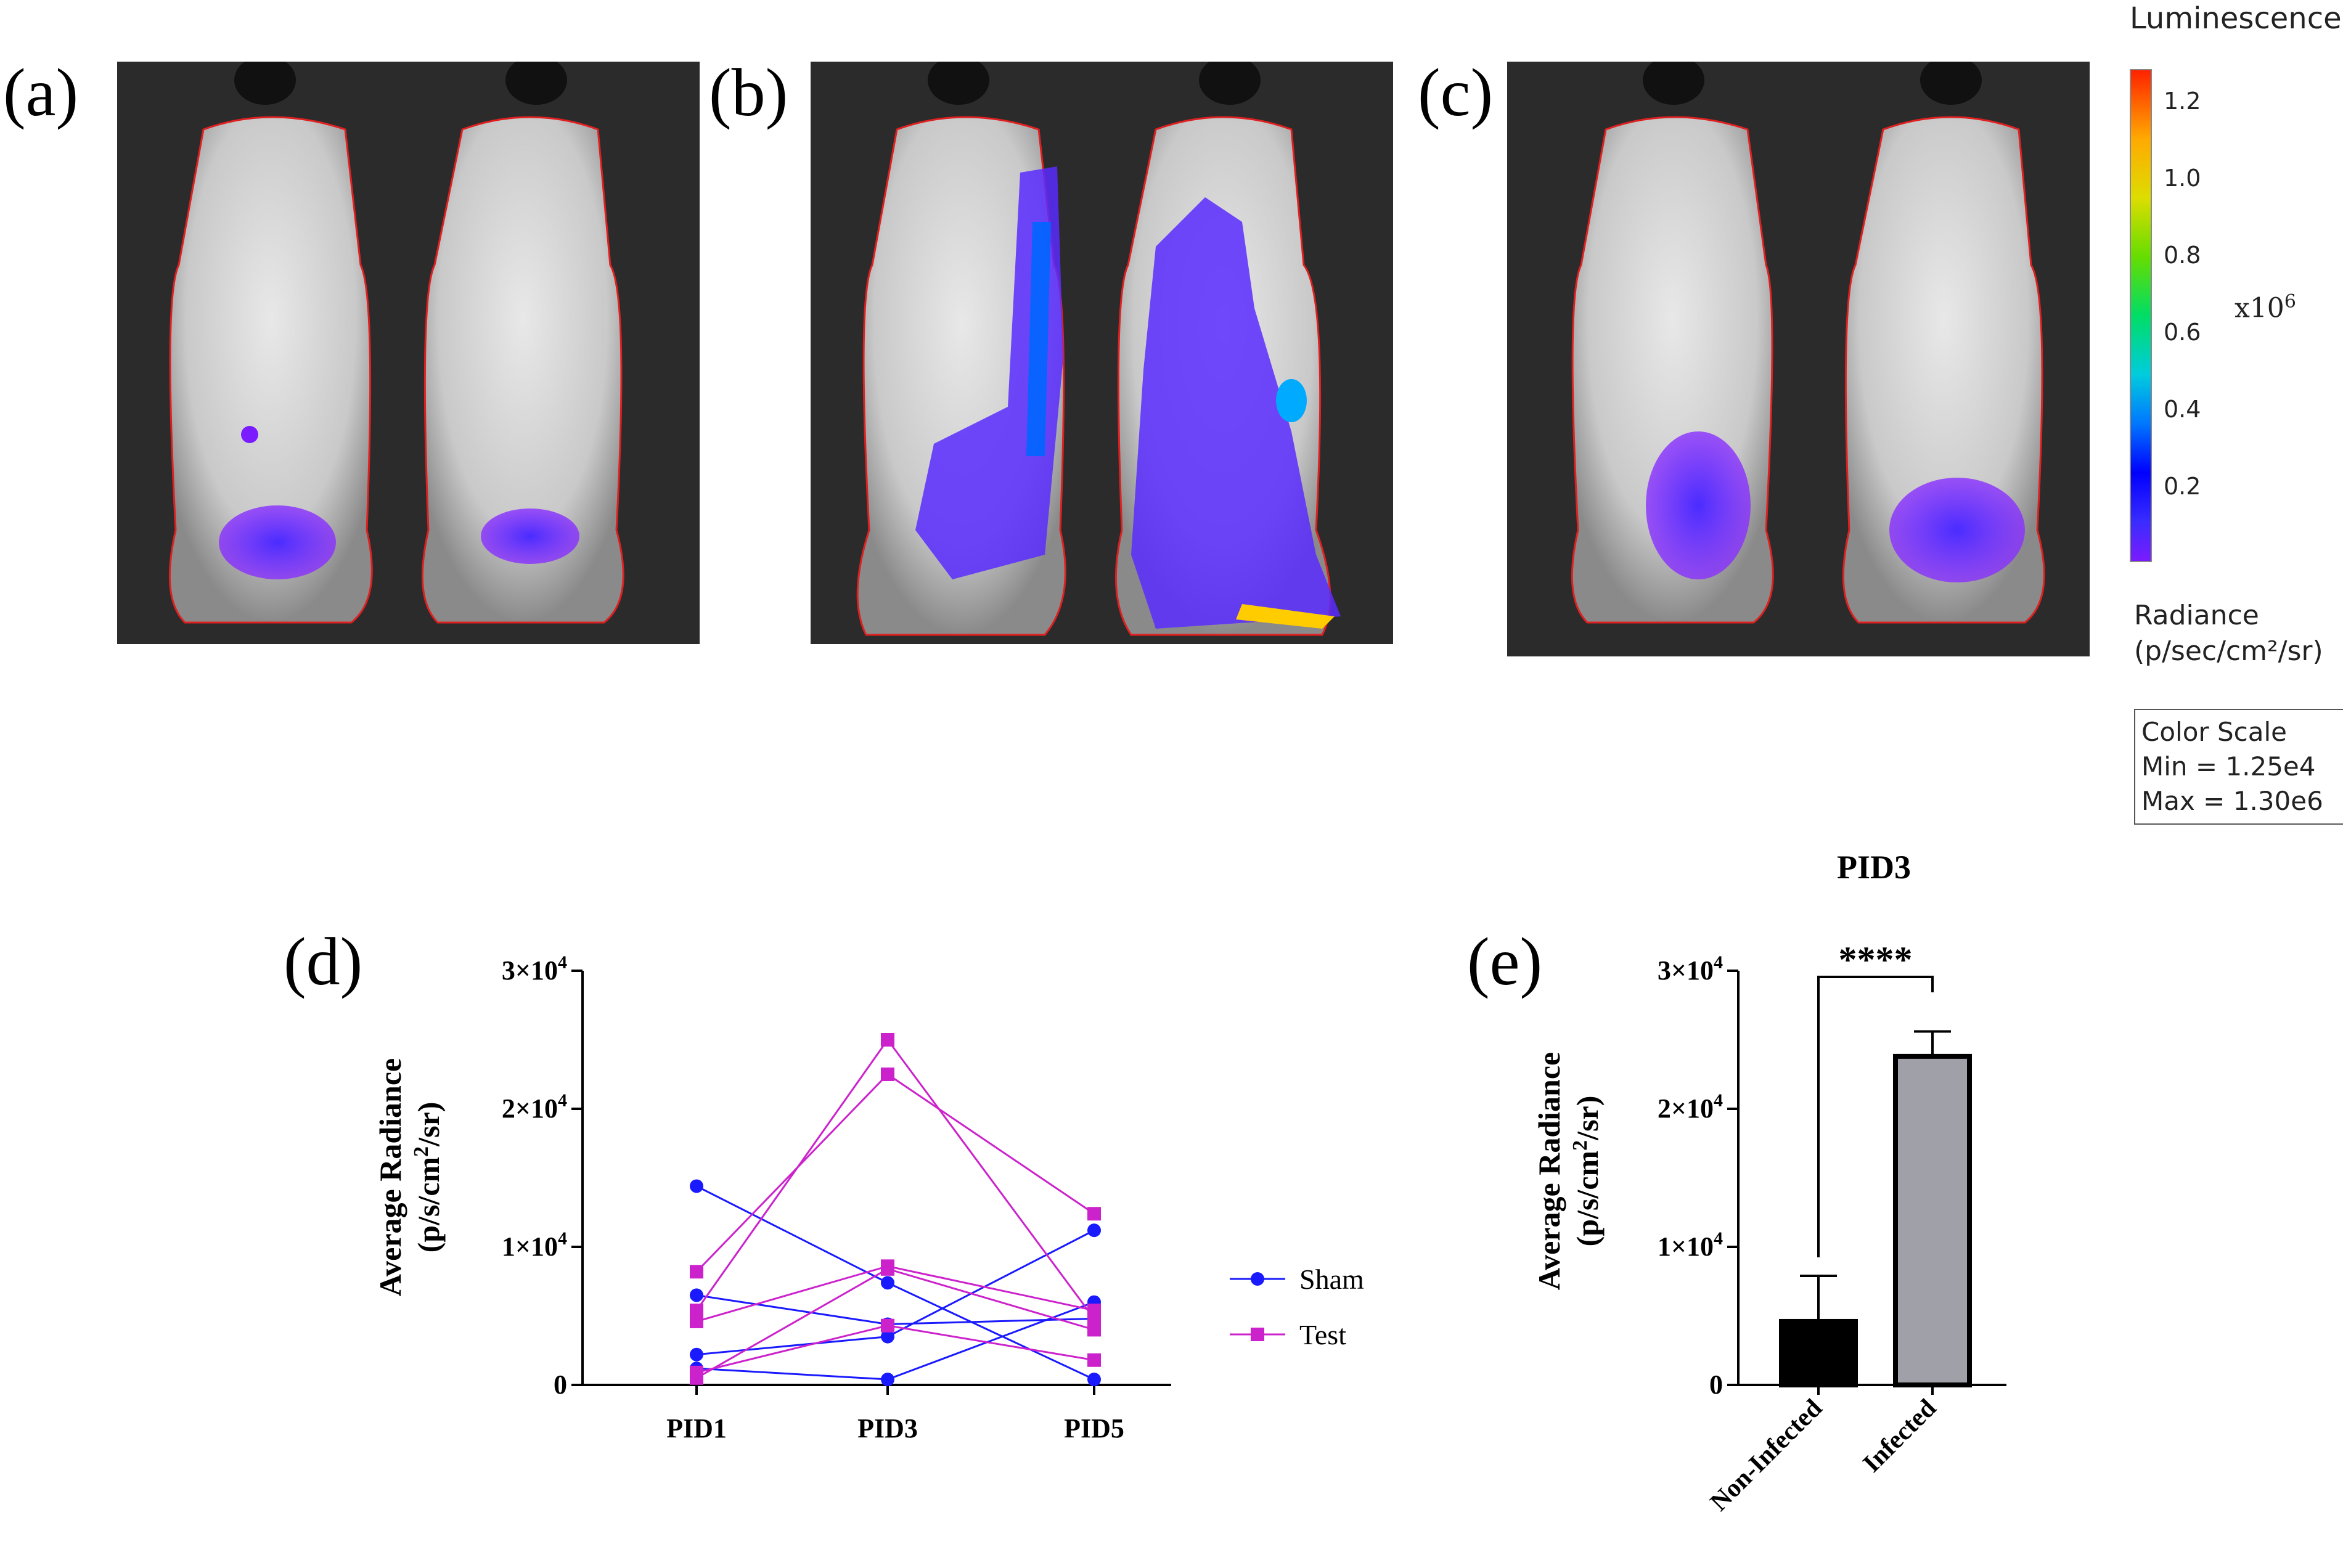  I want to click on legend-label-test: Test, so click(1322, 1334).